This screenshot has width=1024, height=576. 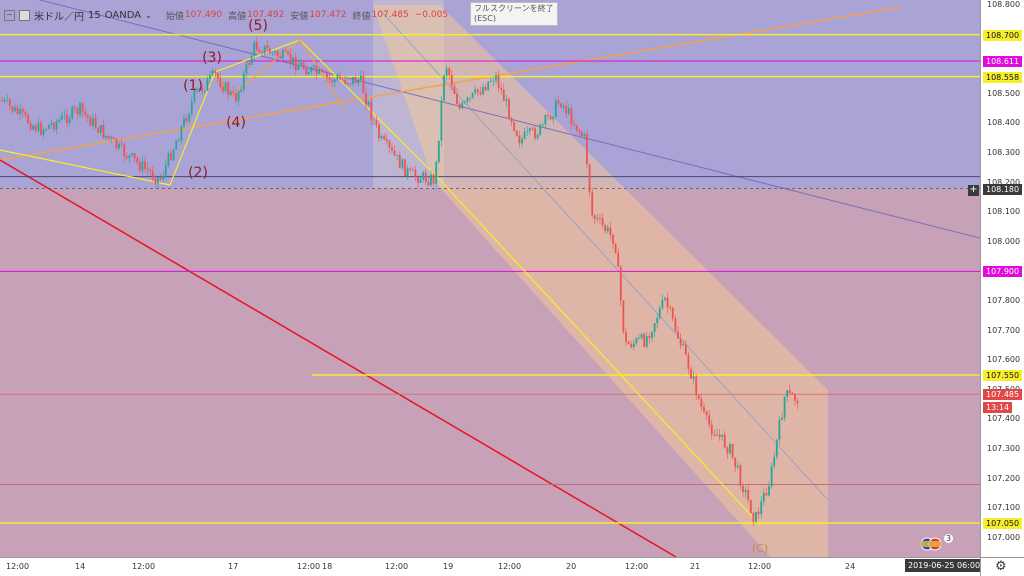 I want to click on price-tag: 108.558, so click(x=1003, y=77).